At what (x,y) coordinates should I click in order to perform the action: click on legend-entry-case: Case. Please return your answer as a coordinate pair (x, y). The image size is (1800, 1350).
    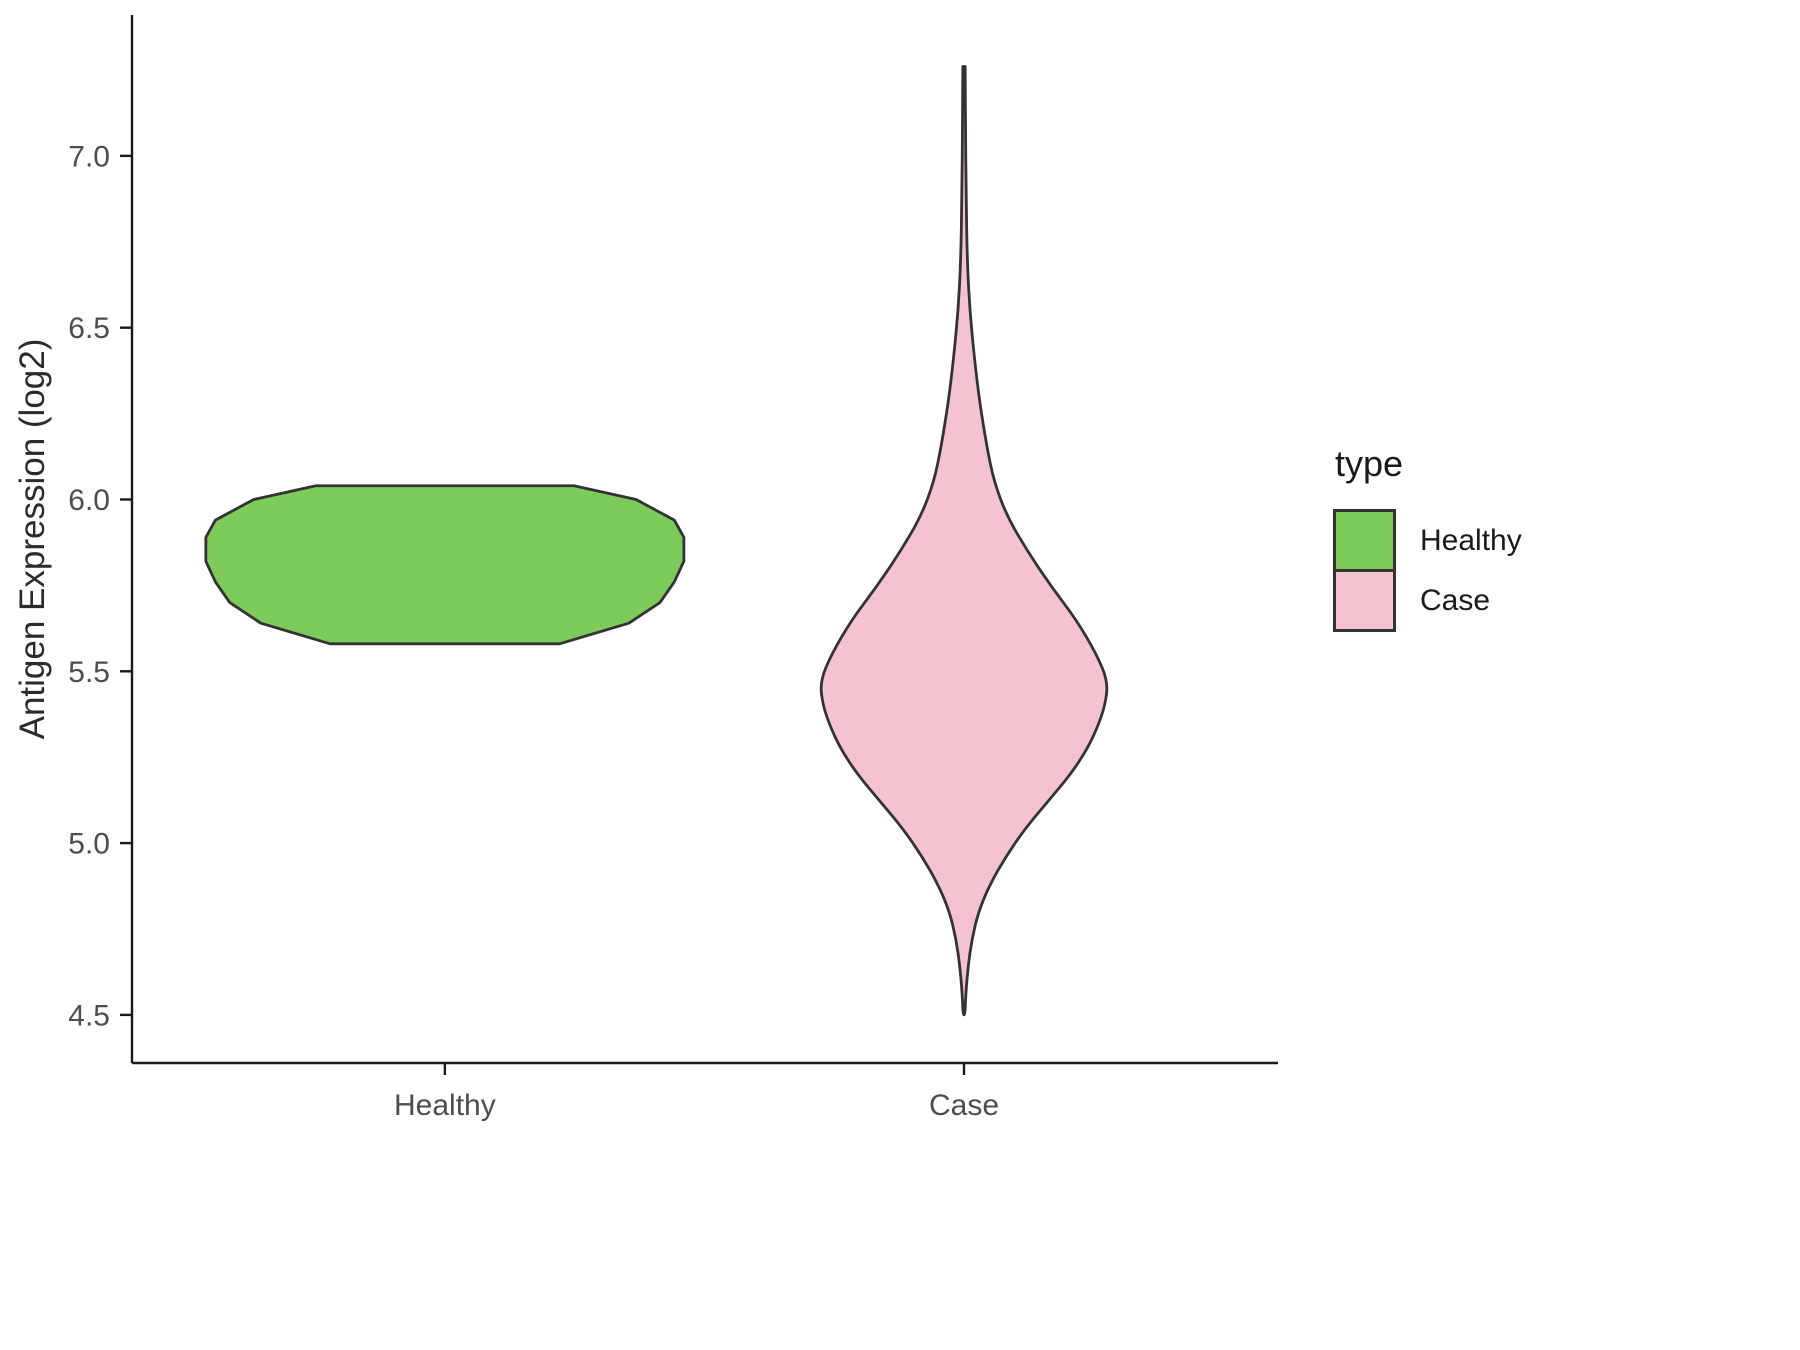
    Looking at the image, I should click on (1427, 600).